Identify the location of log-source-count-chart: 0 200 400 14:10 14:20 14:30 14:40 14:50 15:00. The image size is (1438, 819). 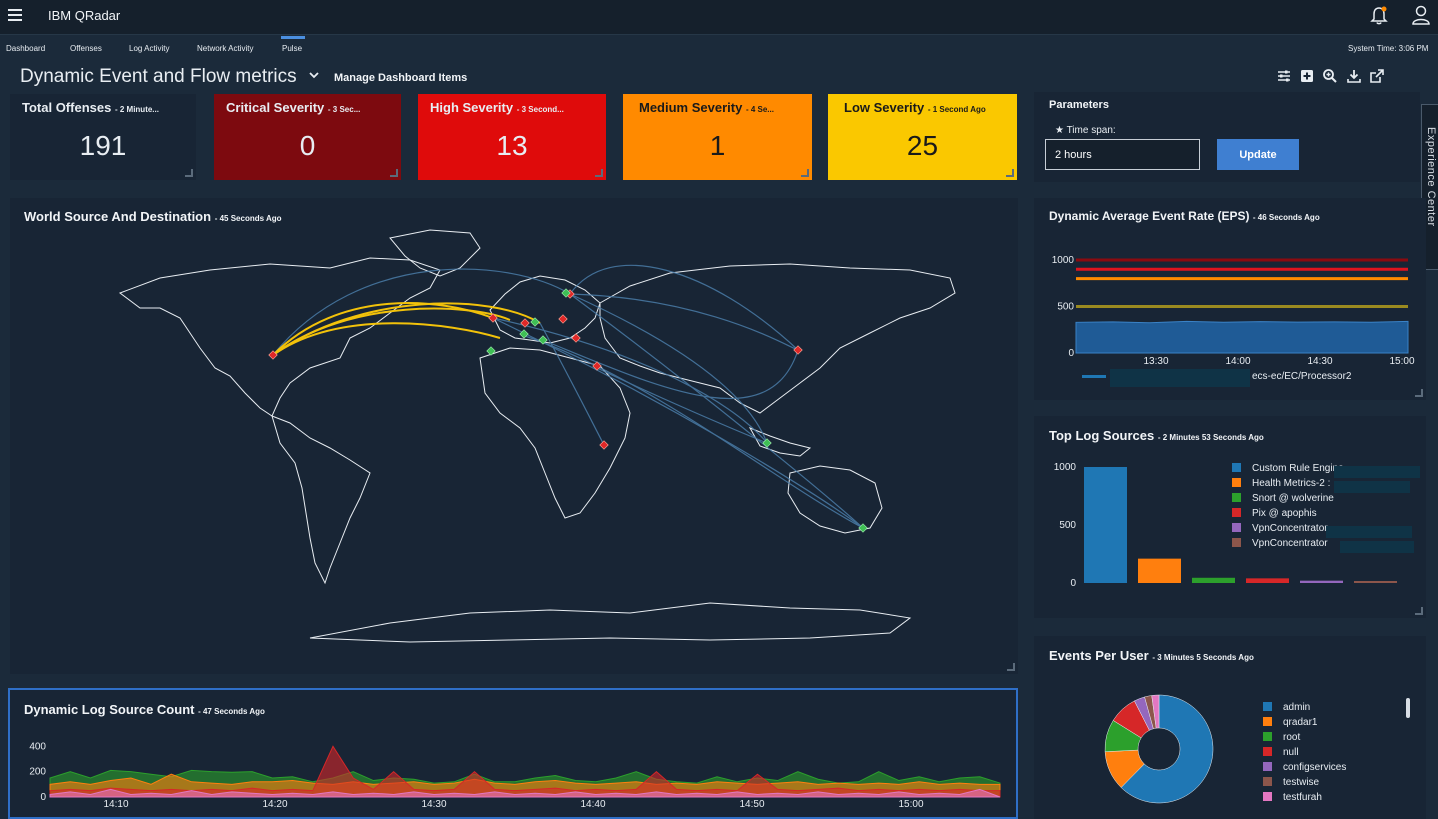
(513, 753).